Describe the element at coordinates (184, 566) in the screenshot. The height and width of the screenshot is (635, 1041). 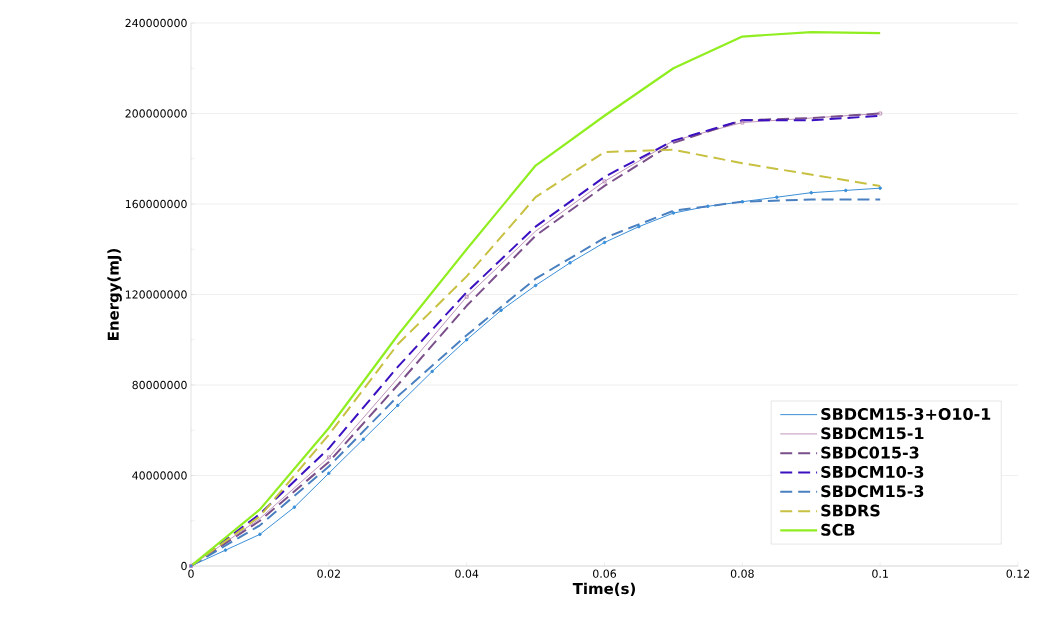
I see `y-tick-label: 0` at that location.